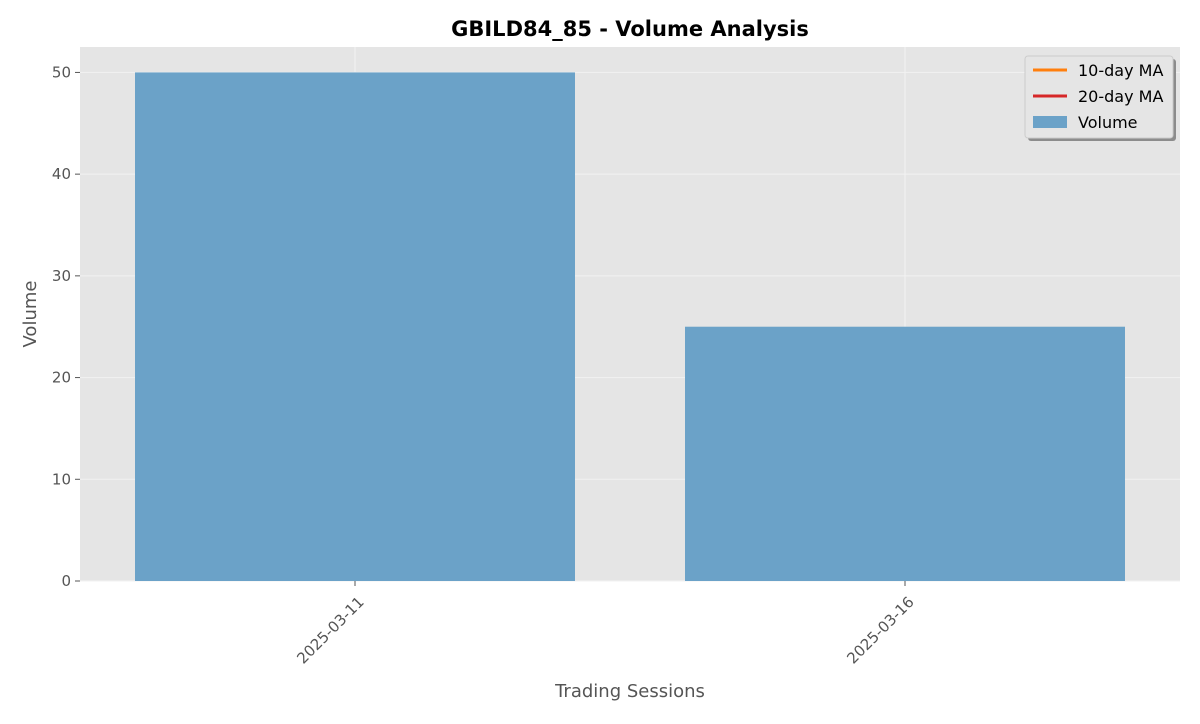 This screenshot has width=1200, height=724. What do you see at coordinates (1120, 96) in the screenshot?
I see `legend-label-1: 20-day MA` at bounding box center [1120, 96].